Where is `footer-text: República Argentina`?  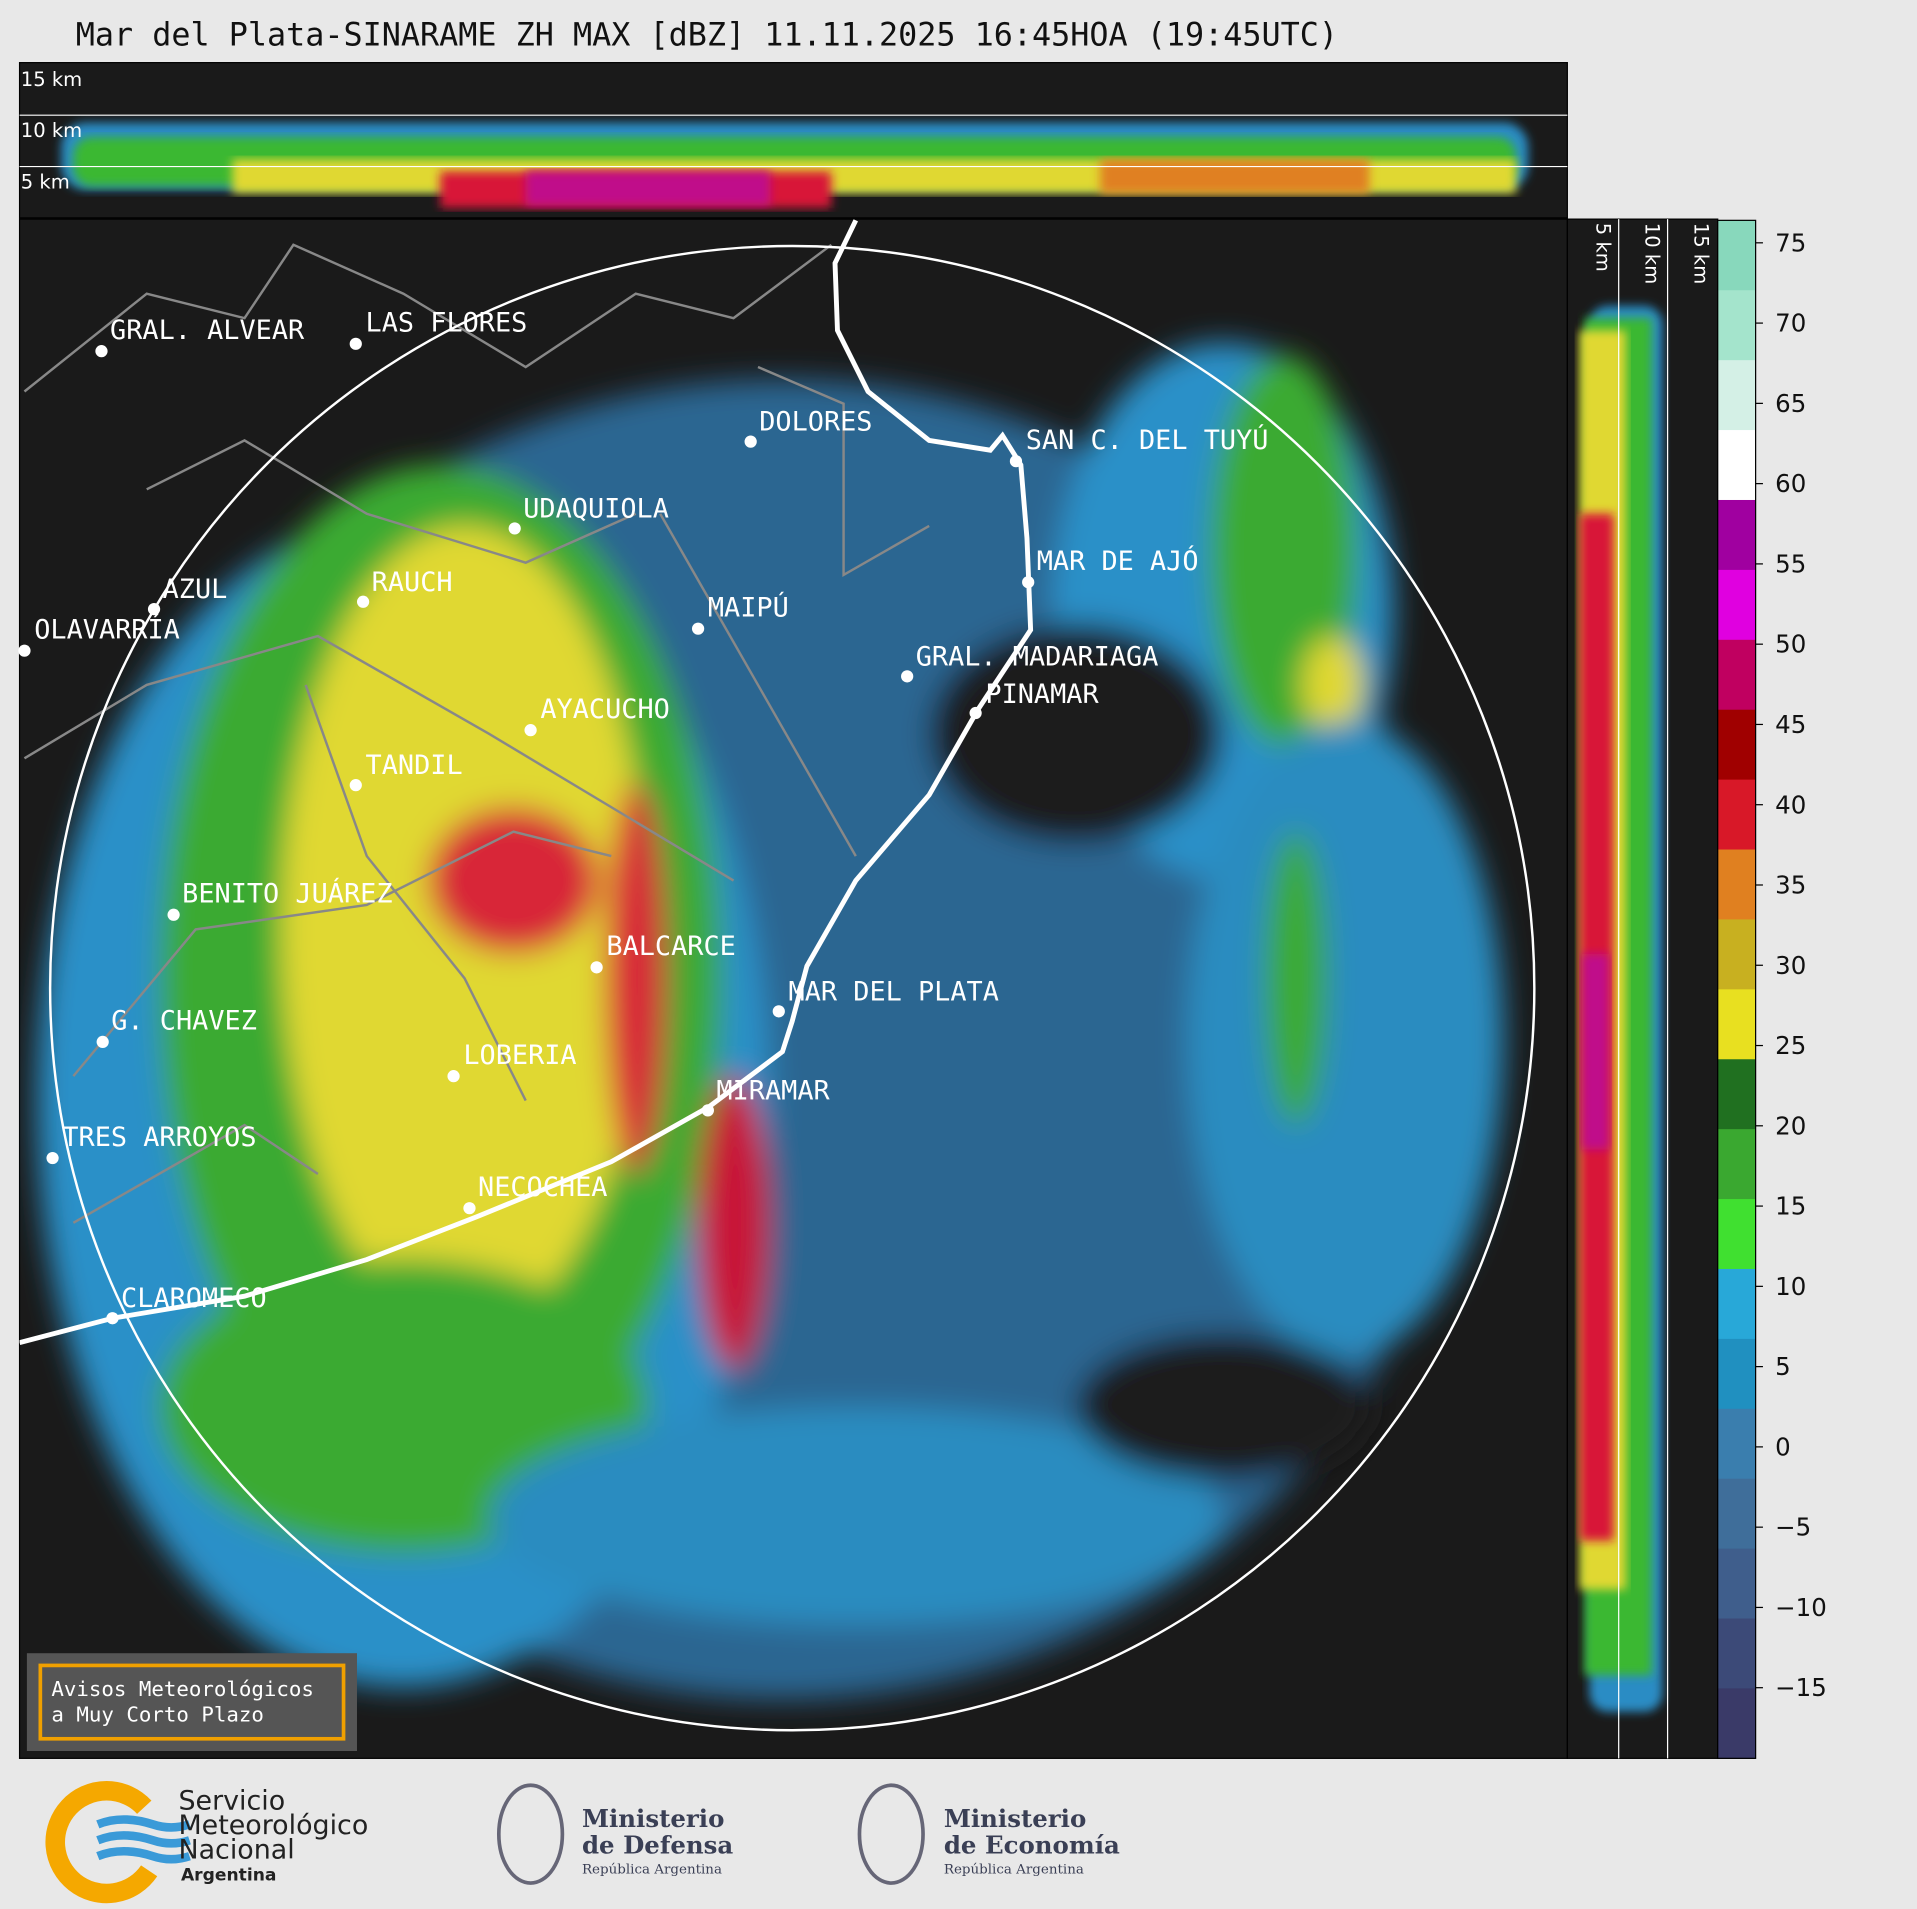 footer-text: República Argentina is located at coordinates (1014, 1869).